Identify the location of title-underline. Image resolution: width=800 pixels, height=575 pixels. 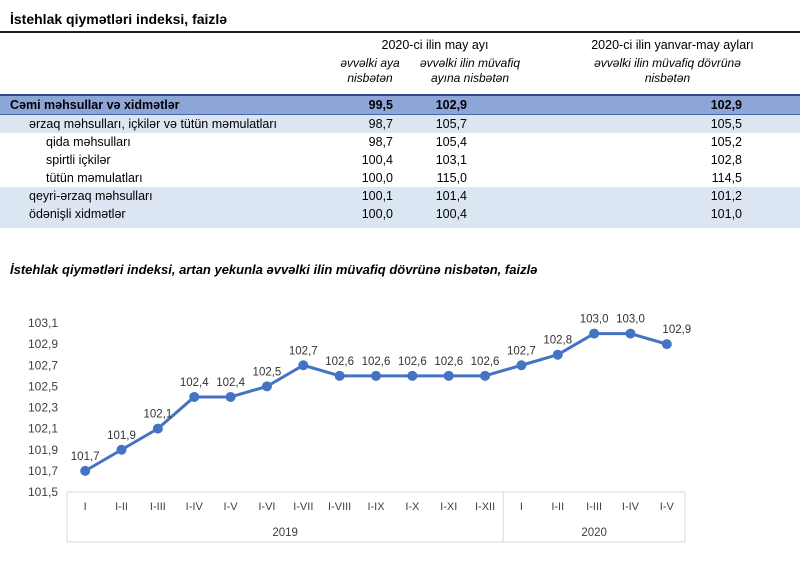
(400, 32).